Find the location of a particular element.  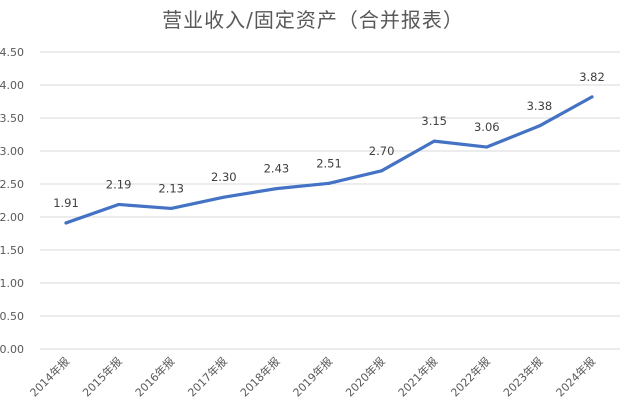

x-tick-label: 2019年报 is located at coordinates (312, 376).